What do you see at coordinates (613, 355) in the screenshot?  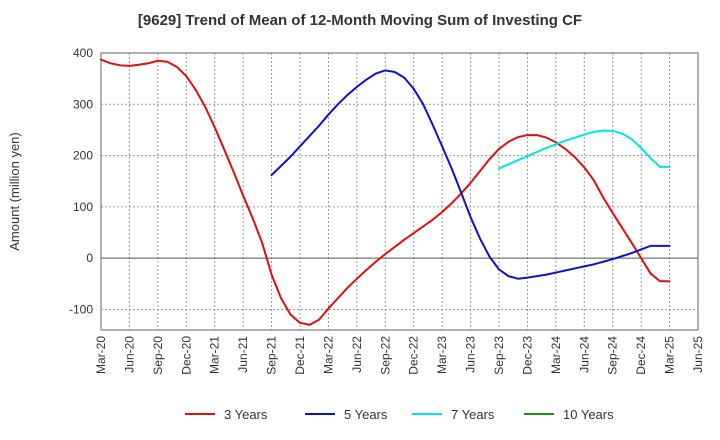 I see `x-tick-label: Sep-24` at bounding box center [613, 355].